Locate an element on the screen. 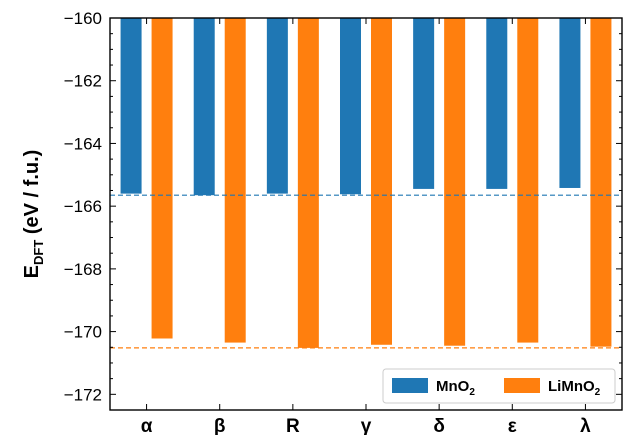 The height and width of the screenshot is (435, 632). x-category-label: α is located at coordinates (147, 425).